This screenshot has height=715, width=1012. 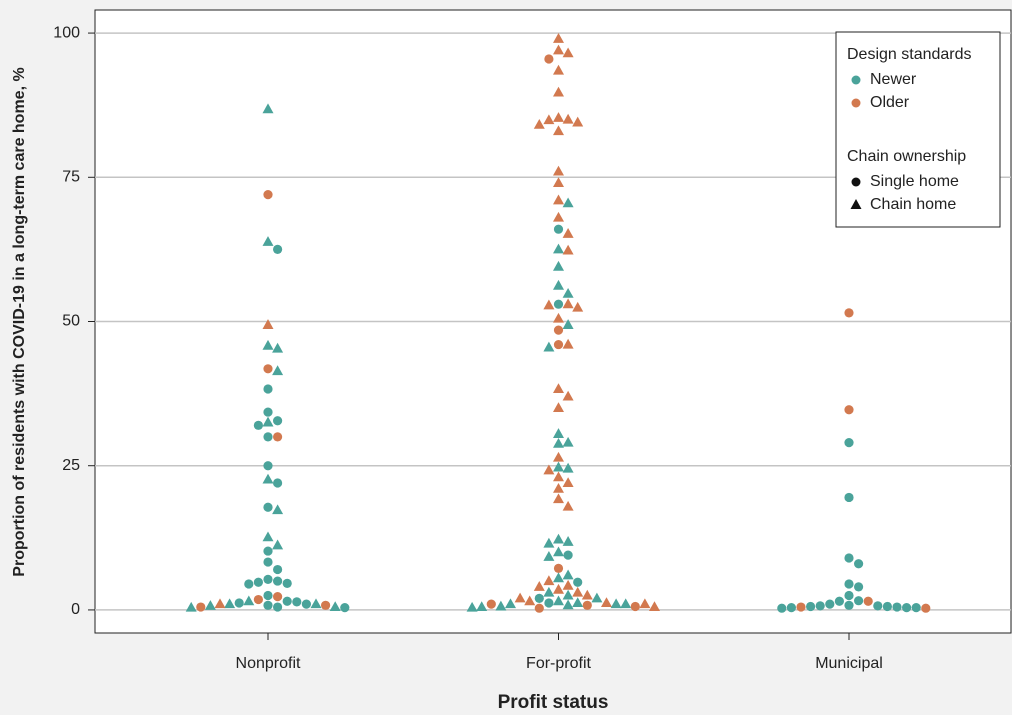 I want to click on y-tick-label: 50, so click(x=71, y=321).